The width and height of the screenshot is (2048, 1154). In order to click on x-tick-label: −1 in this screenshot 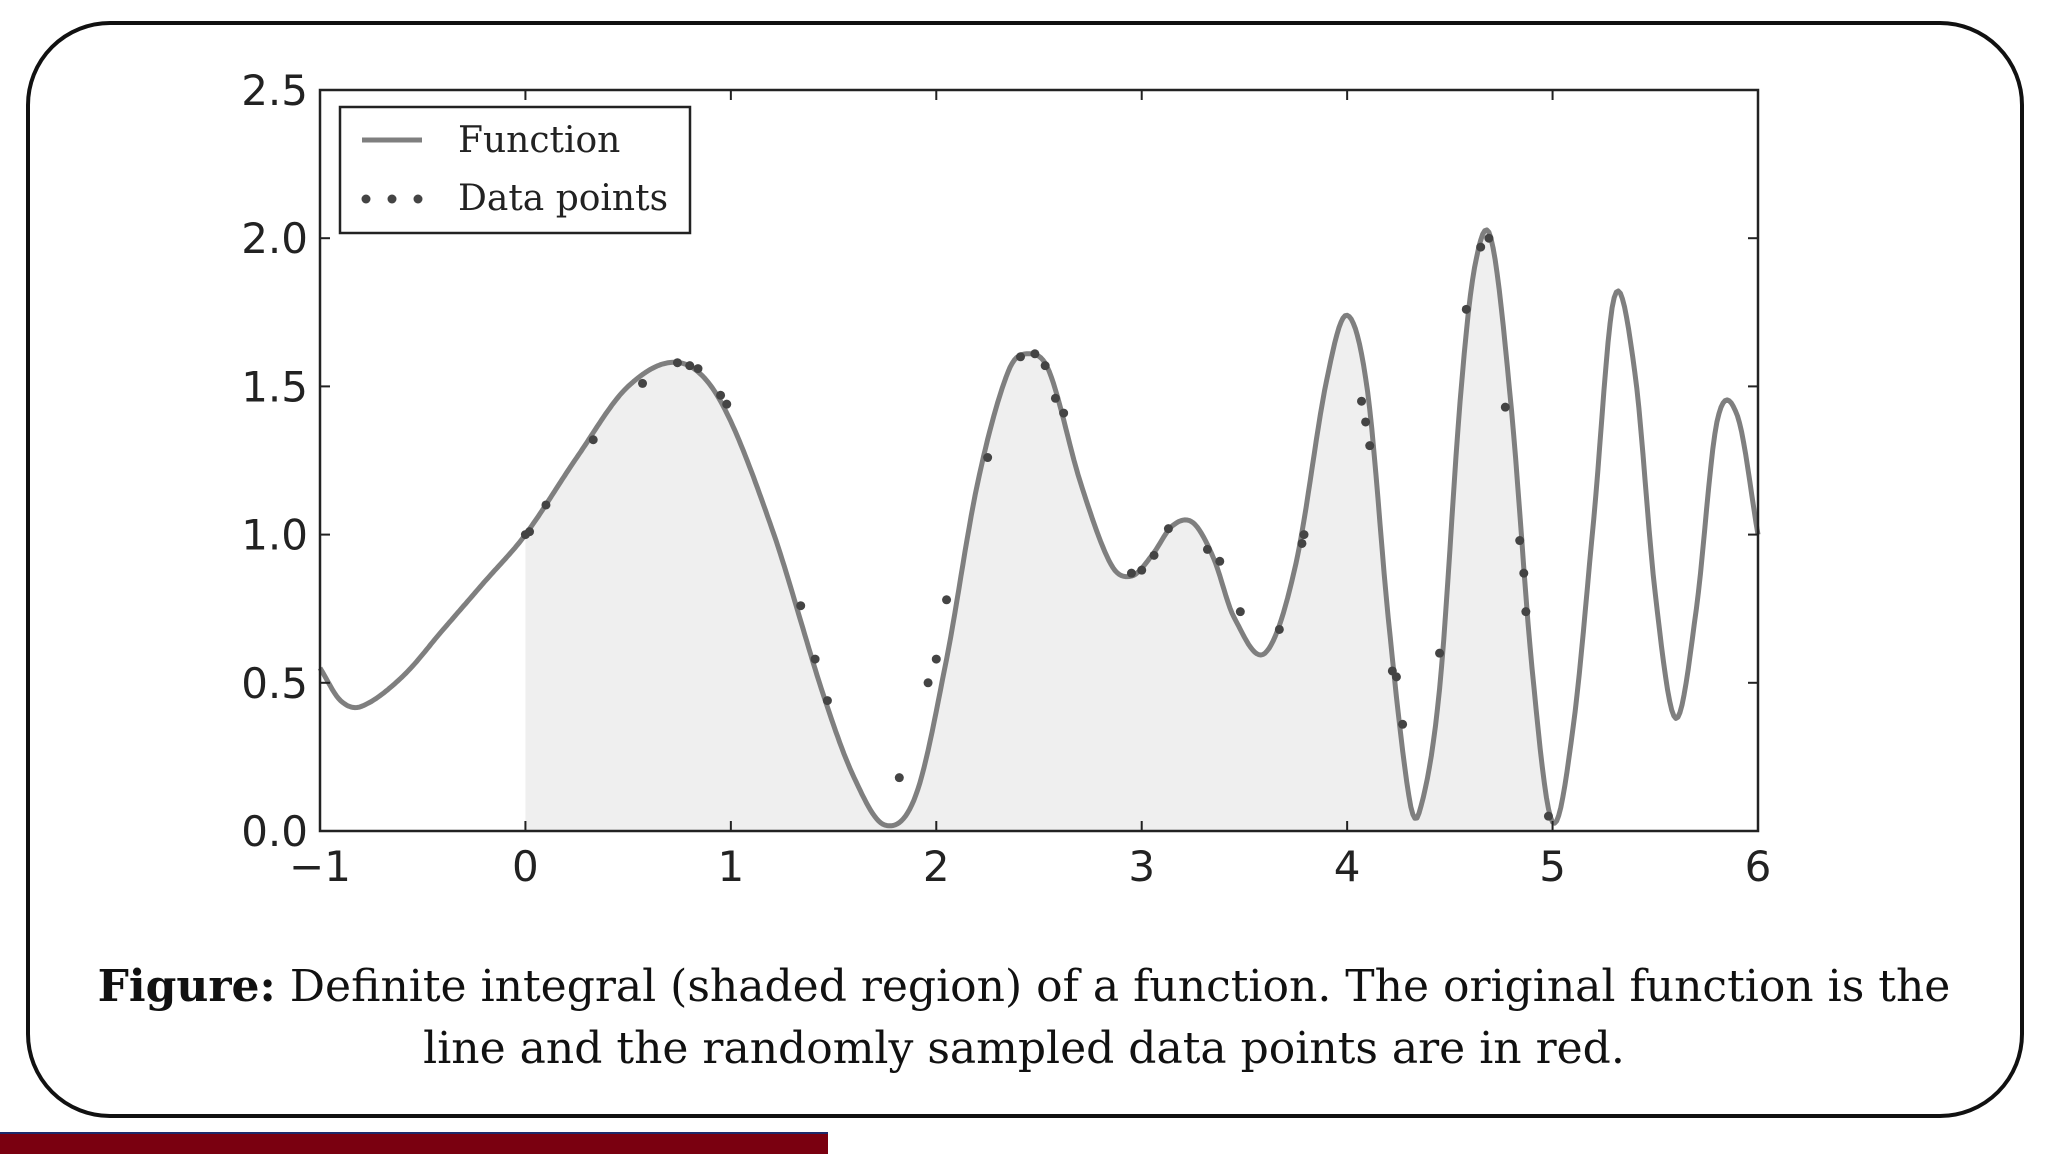, I will do `click(320, 866)`.